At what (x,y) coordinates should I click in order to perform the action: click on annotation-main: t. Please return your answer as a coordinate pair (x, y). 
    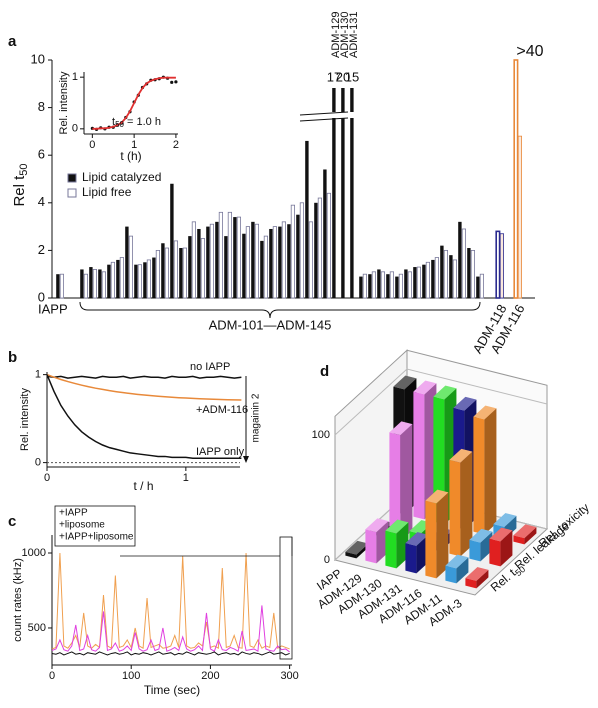
    Looking at the image, I should click on (113, 122).